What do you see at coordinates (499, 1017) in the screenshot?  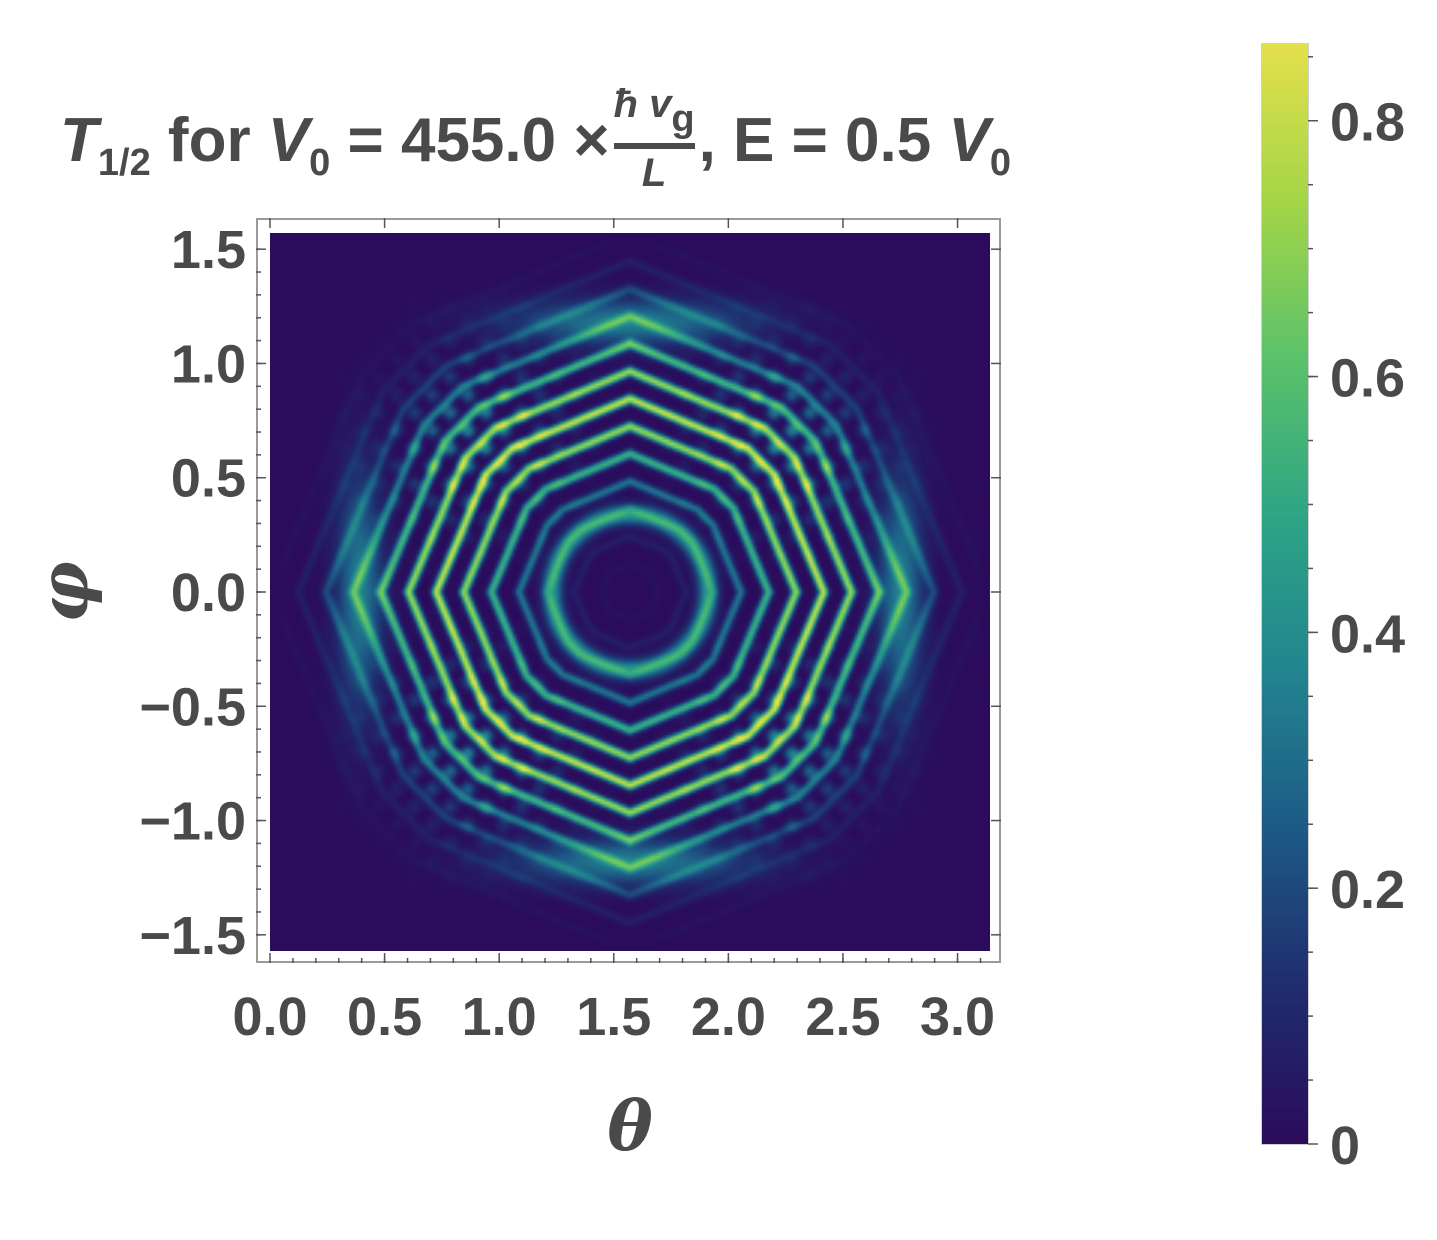 I see `x-tick-label: 1.0` at bounding box center [499, 1017].